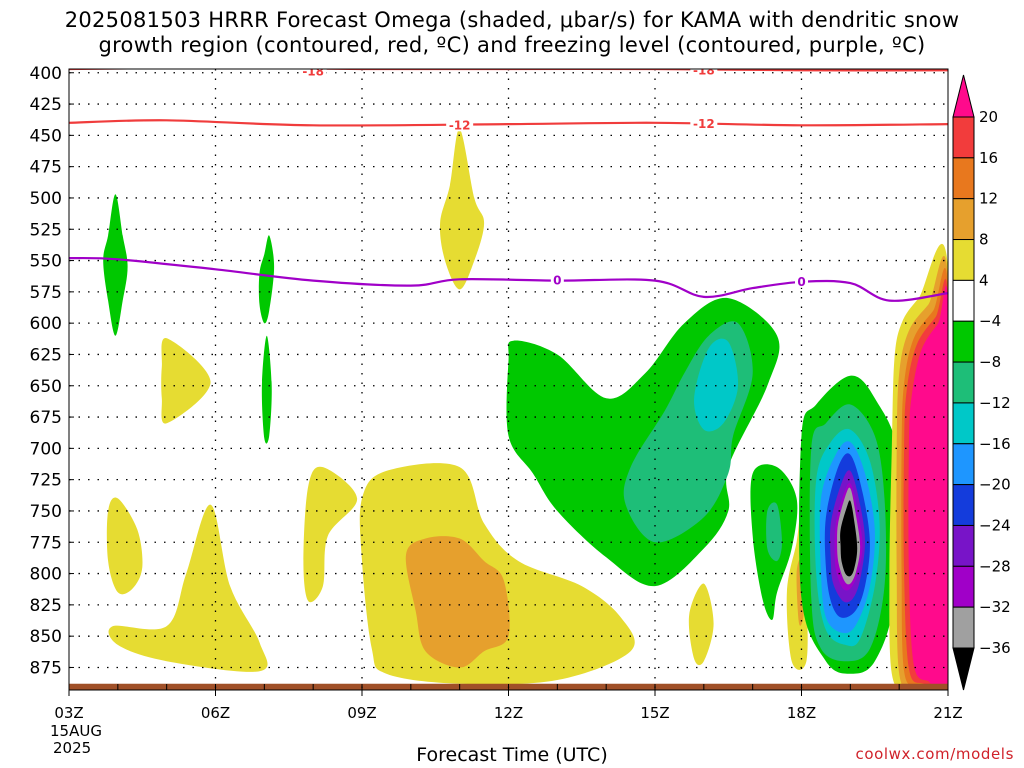 The image size is (1024, 768). I want to click on y-tick-label: 575, so click(46, 293).